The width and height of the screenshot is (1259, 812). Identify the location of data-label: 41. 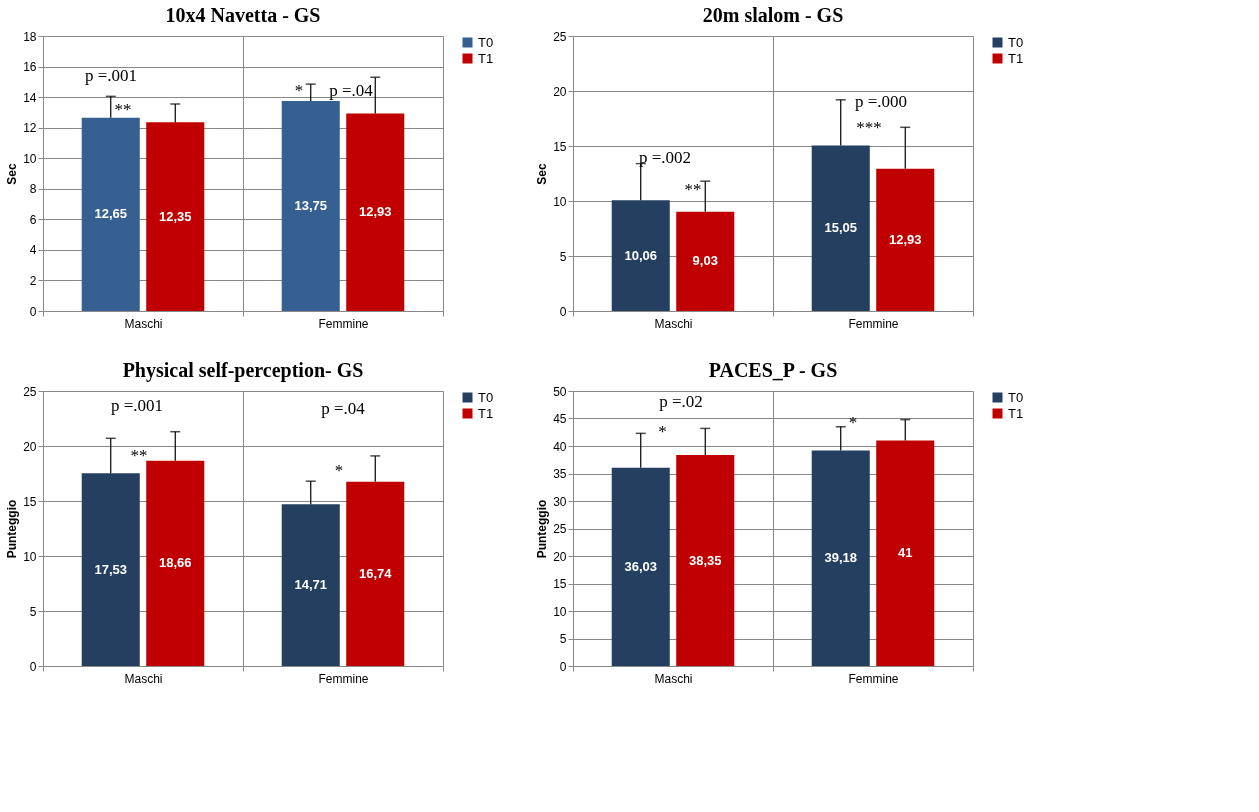
(905, 553).